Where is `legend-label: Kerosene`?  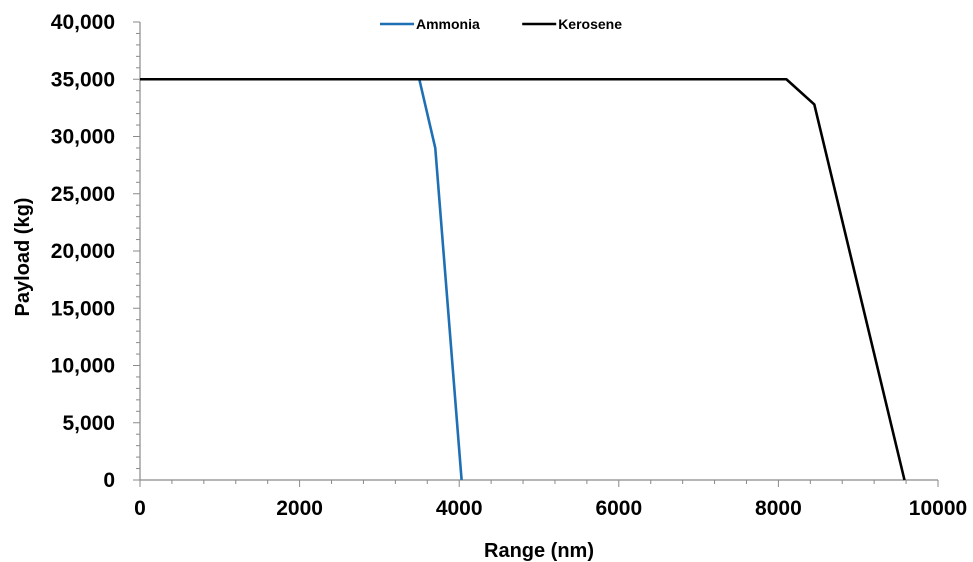 legend-label: Kerosene is located at coordinates (590, 24).